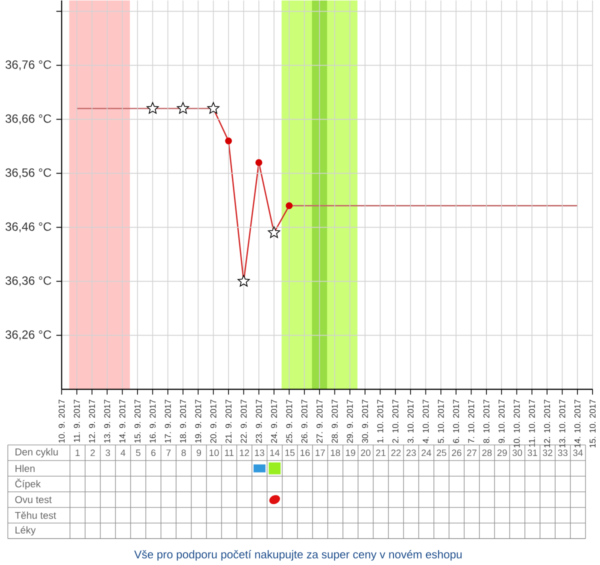 The width and height of the screenshot is (600, 565). Describe the element at coordinates (275, 452) in the screenshot. I see `x-tick-label: 14` at that location.